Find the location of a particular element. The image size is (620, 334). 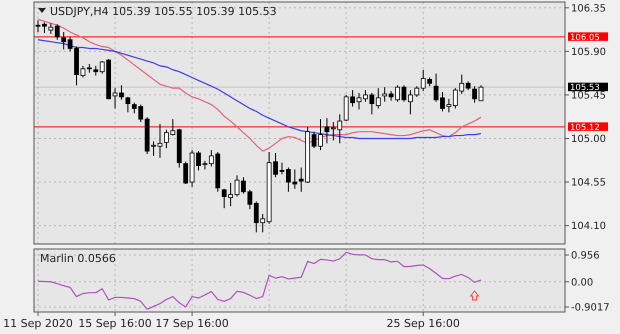

line-series is located at coordinates (259, 281).